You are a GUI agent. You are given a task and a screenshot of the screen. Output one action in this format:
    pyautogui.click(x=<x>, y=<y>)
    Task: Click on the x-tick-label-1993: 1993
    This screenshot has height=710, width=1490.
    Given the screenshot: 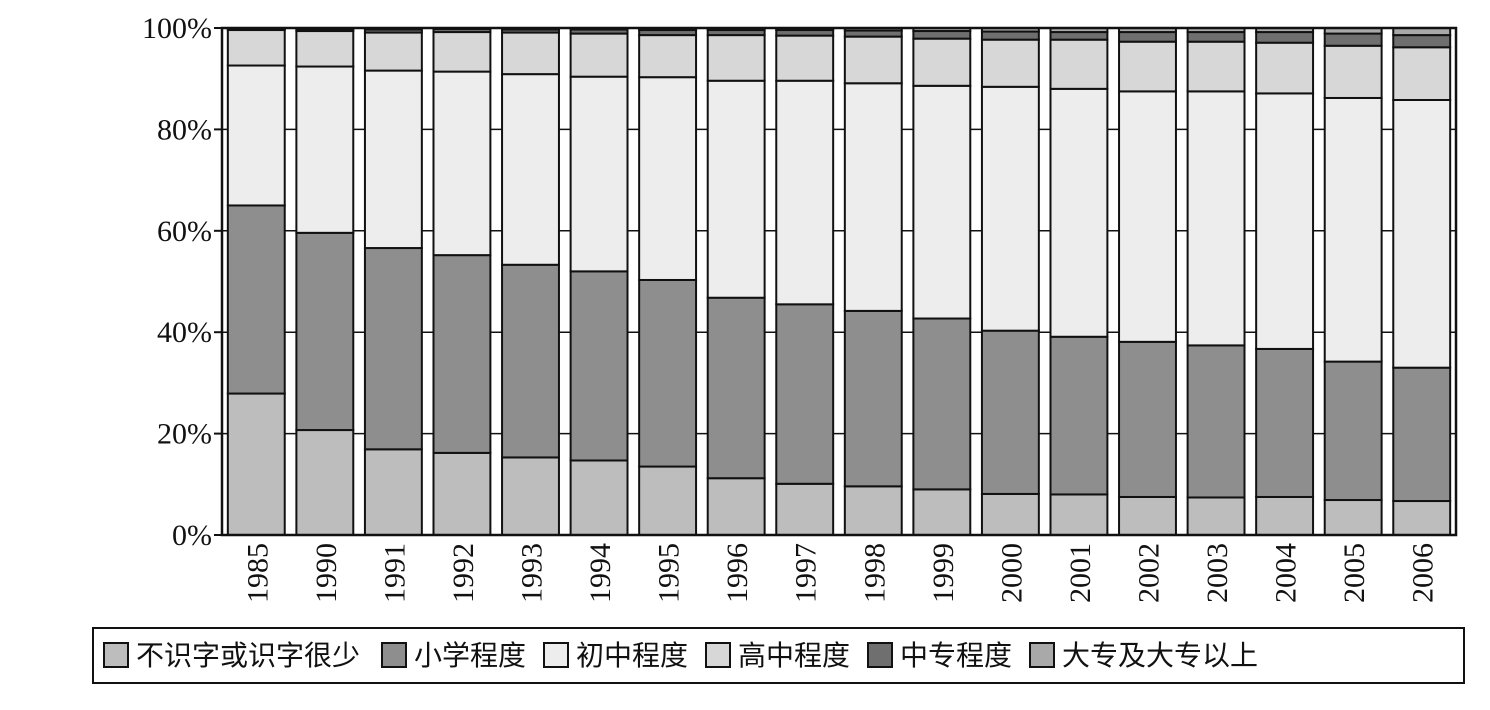 What is the action you would take?
    pyautogui.click(x=532, y=573)
    